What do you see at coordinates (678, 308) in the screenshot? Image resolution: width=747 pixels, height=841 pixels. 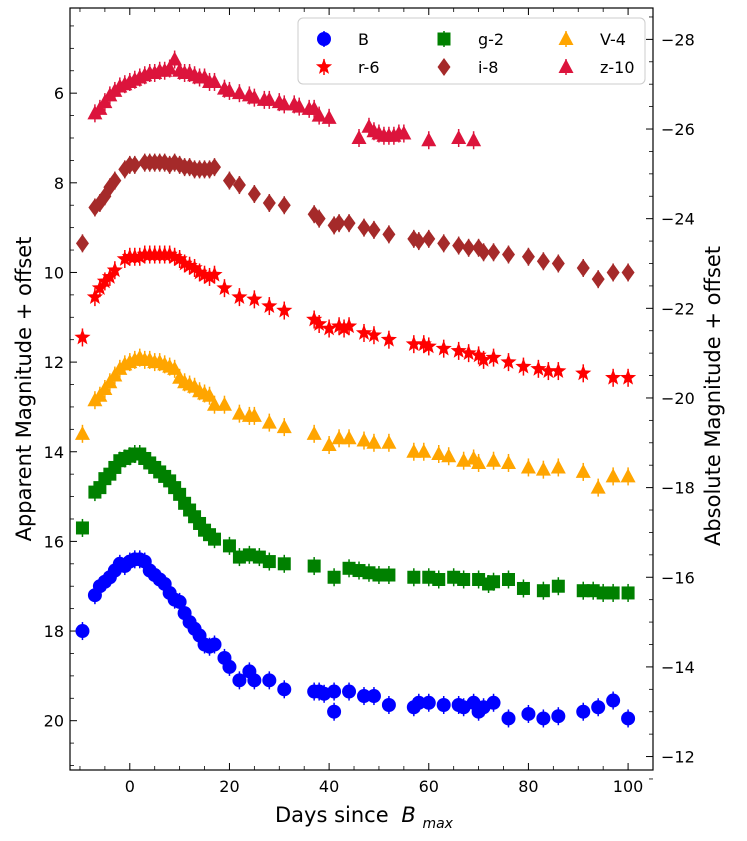 I see `y-right-tick-label: −22` at bounding box center [678, 308].